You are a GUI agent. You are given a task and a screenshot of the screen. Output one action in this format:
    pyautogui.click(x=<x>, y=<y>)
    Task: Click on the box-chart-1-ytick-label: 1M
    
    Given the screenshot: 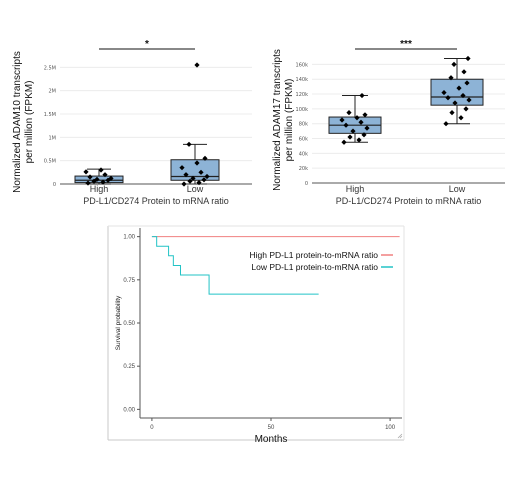 What is the action you would take?
    pyautogui.click(x=53, y=138)
    